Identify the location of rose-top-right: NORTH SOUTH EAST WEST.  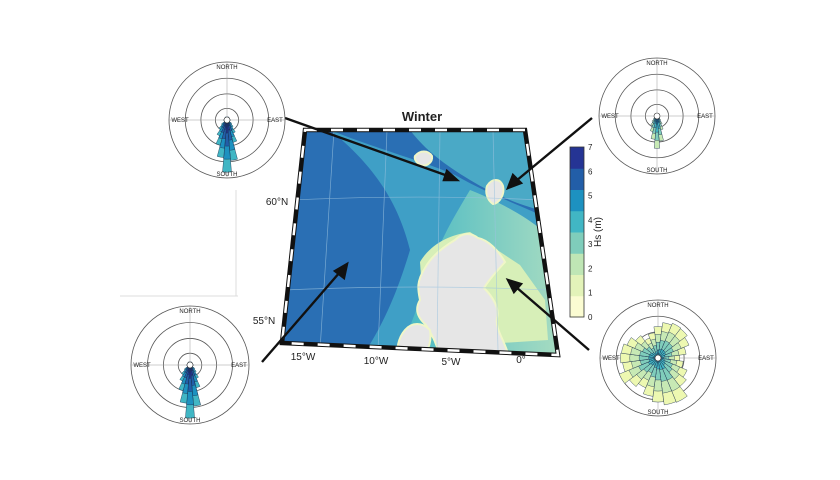
(657, 116).